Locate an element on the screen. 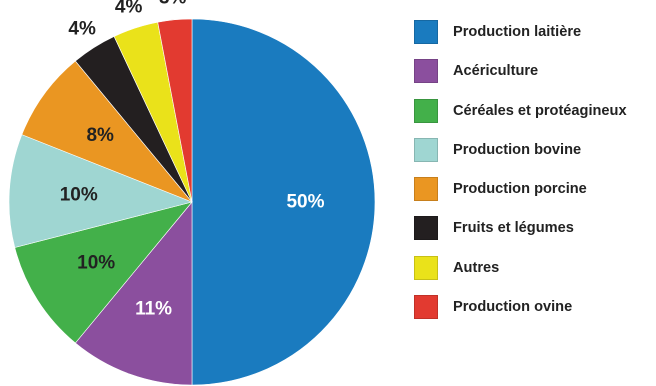 This screenshot has width=656, height=386. legend-item-production-ovine: Production ovine is located at coordinates (534, 314).